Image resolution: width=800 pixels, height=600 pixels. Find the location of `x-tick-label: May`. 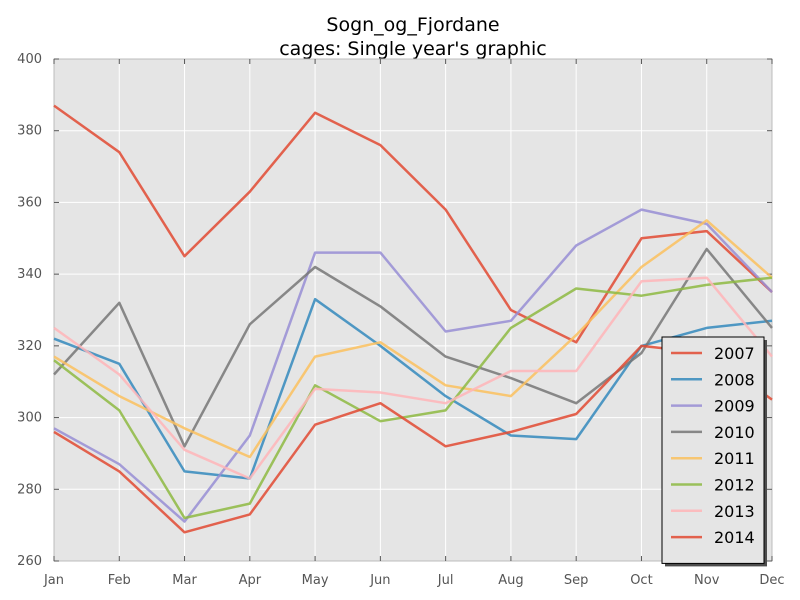

x-tick-label: May is located at coordinates (315, 580).